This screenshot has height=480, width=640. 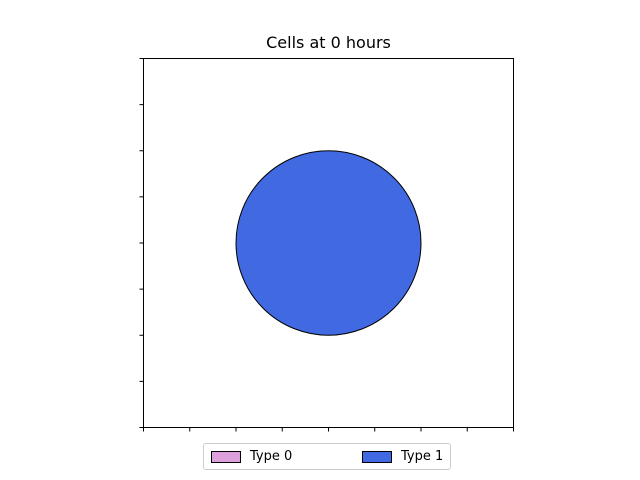 I want to click on legend-label-type-1: Type 1, so click(x=422, y=456).